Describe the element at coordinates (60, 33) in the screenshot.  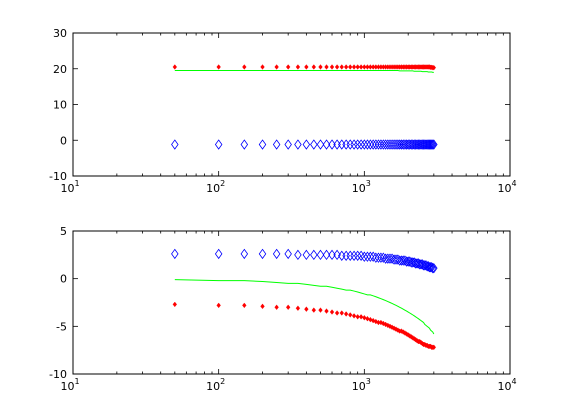
I see `y-tick-label: 30` at that location.